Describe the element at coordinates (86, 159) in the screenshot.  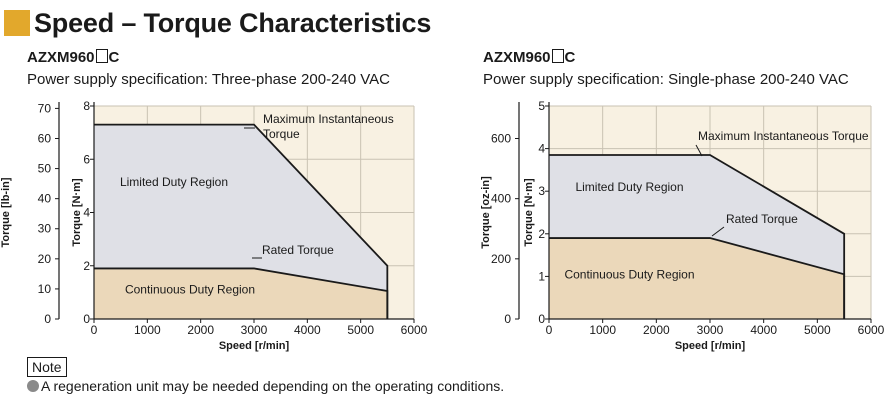
I see `y-tick-label: 6` at that location.